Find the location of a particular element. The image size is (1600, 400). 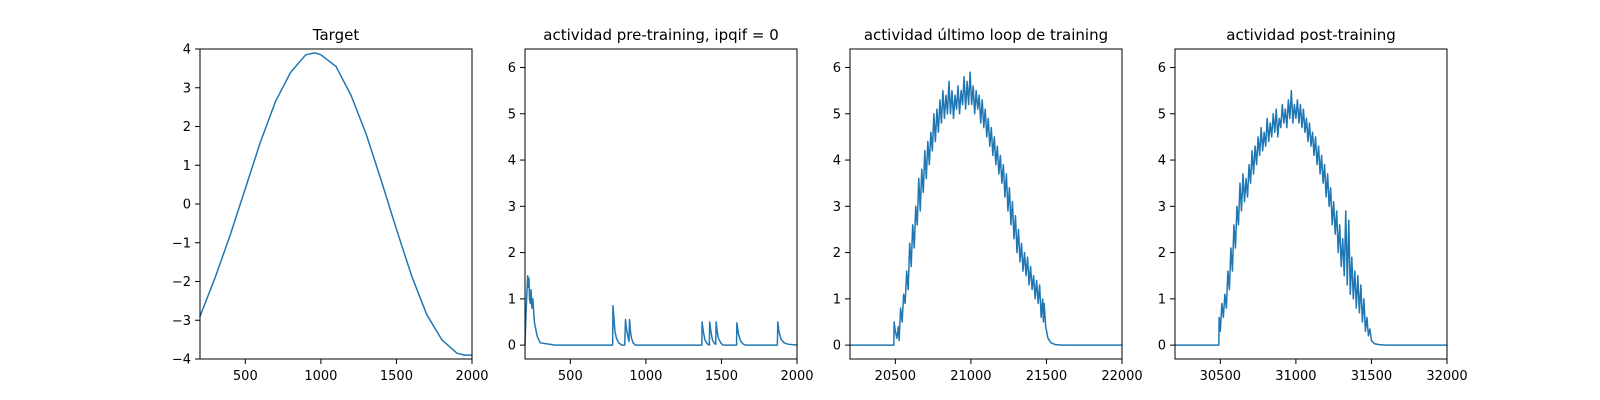

subplot-title: actividad pre-training, ipqif = 0 is located at coordinates (661, 35).